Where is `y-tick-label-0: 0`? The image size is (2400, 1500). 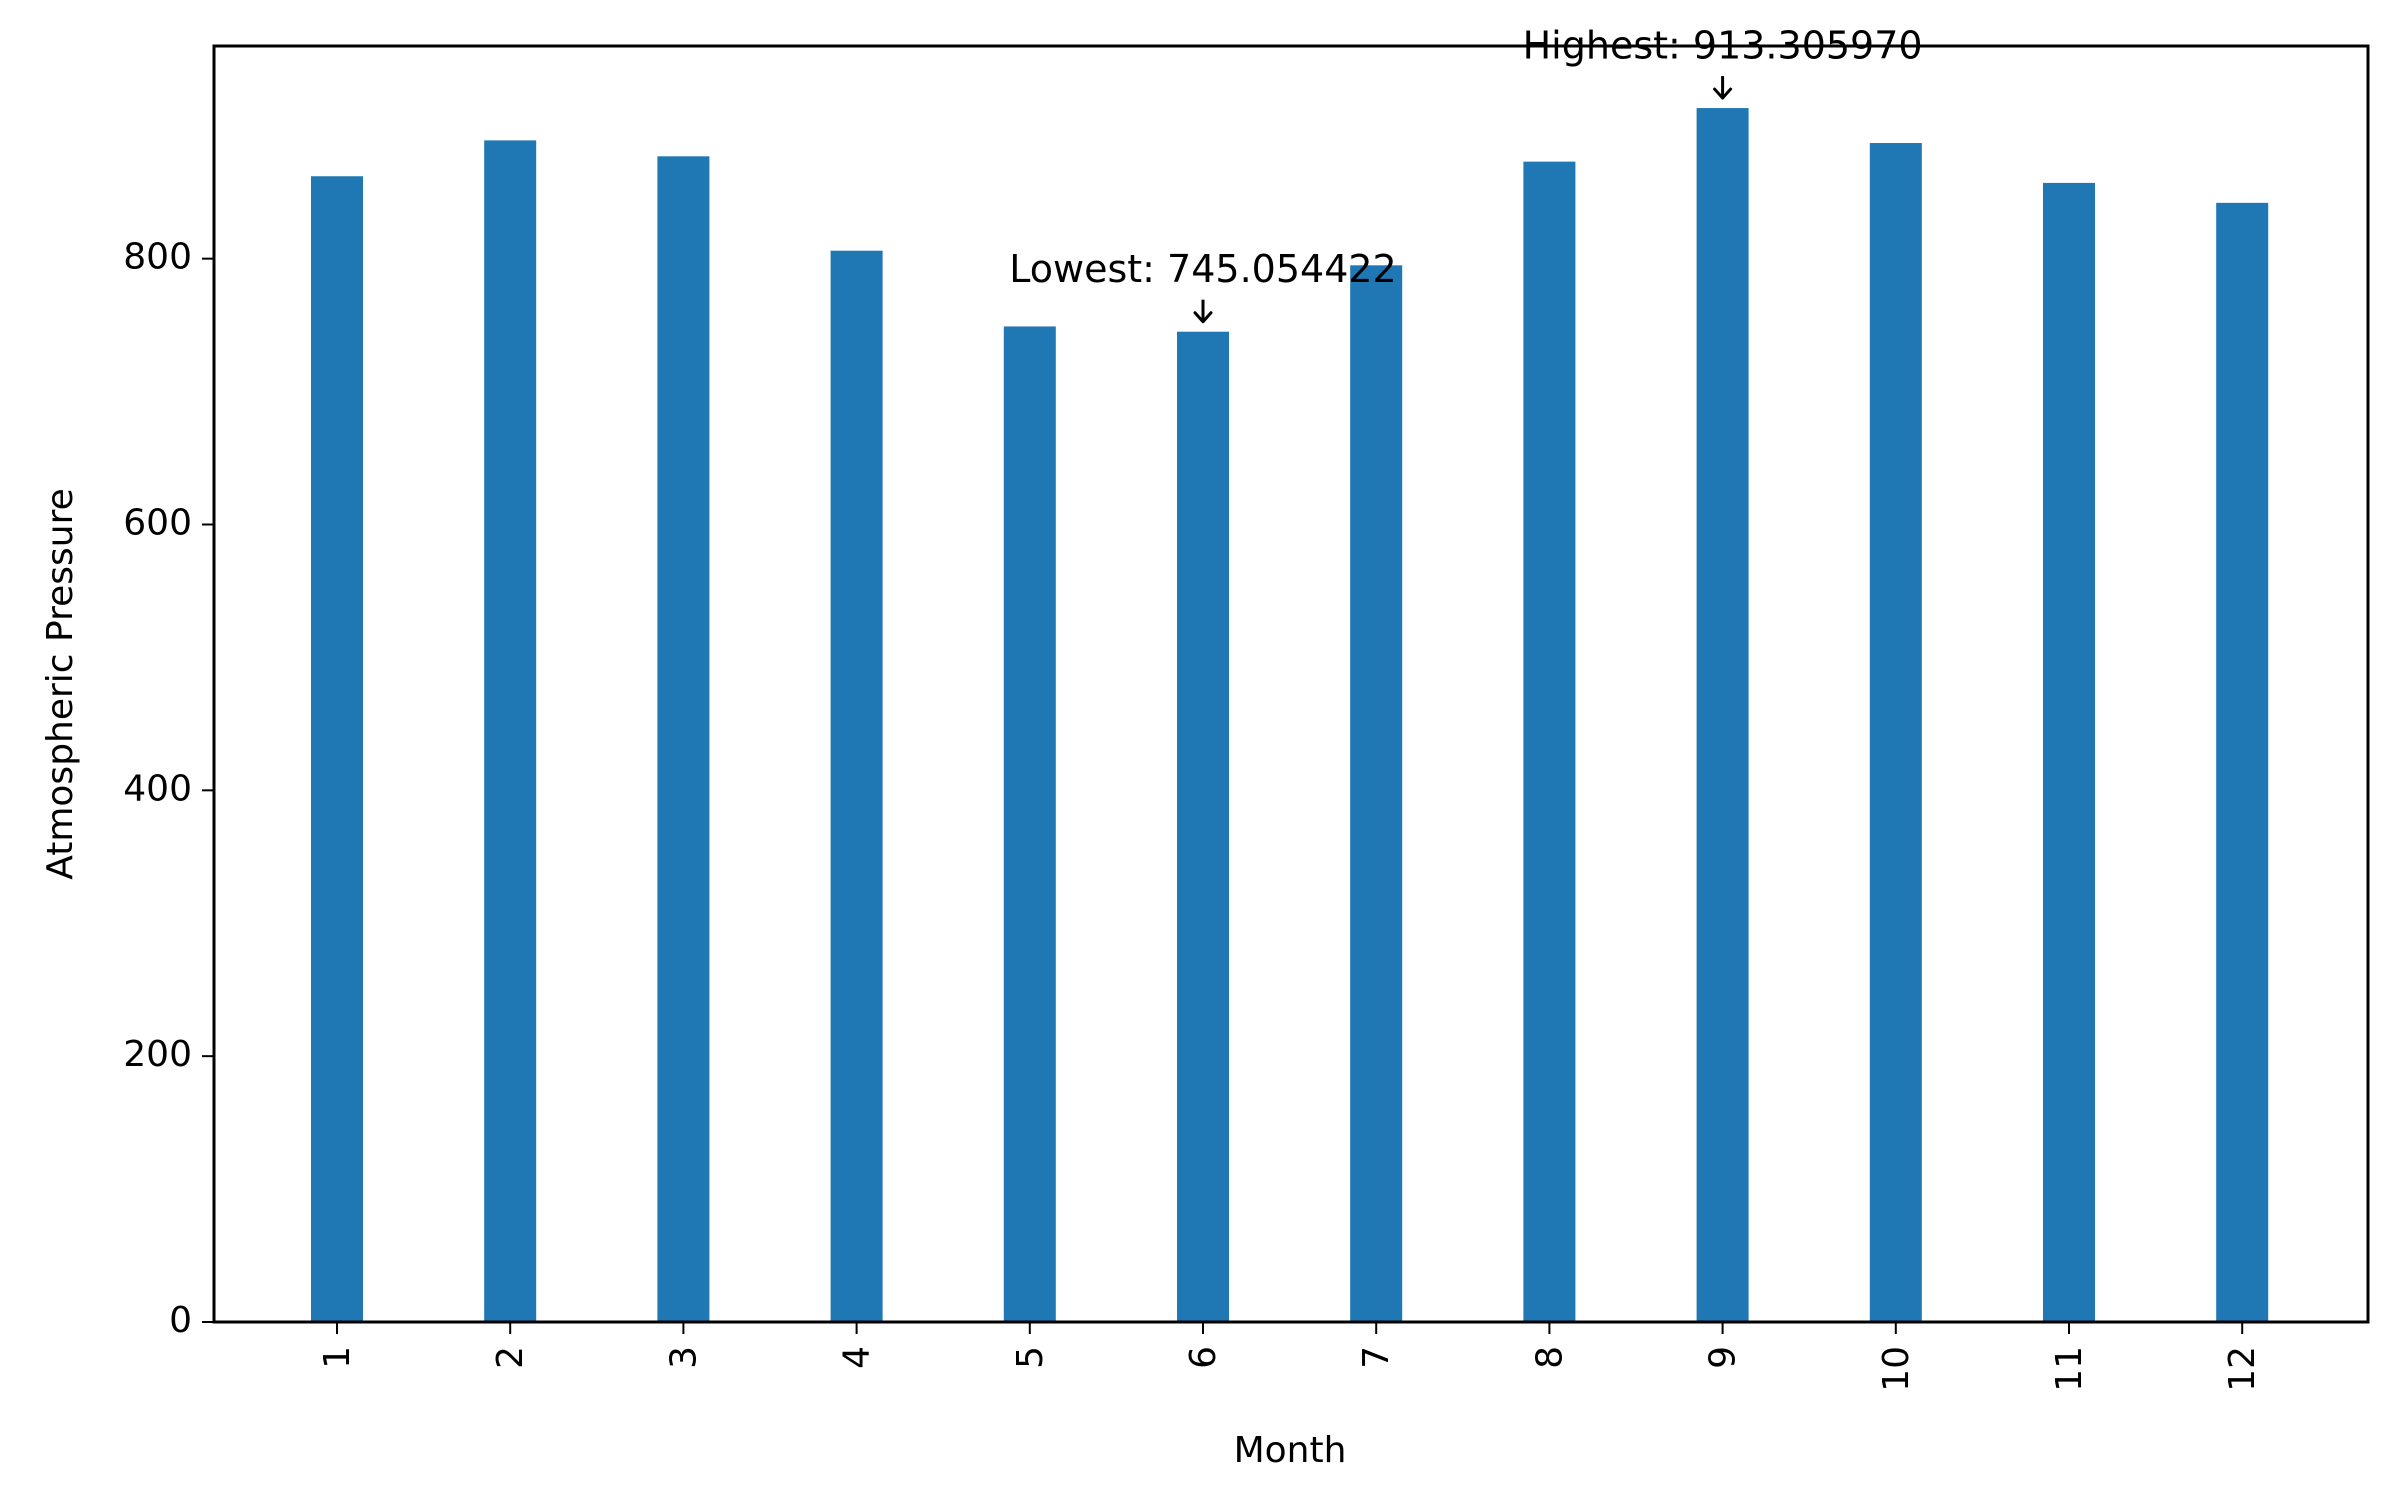
y-tick-label-0: 0 is located at coordinates (180, 1320).